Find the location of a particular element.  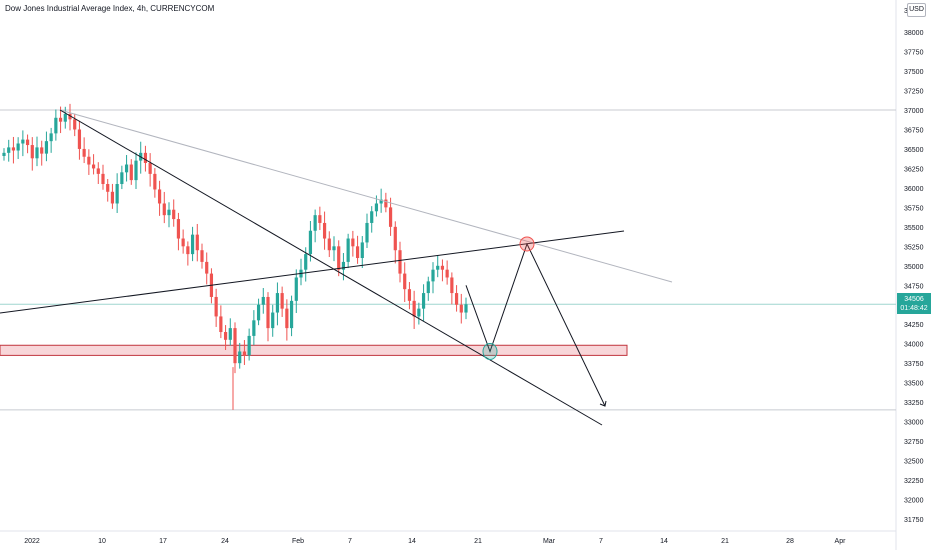

y-tick-label: 34750 is located at coordinates (914, 286).